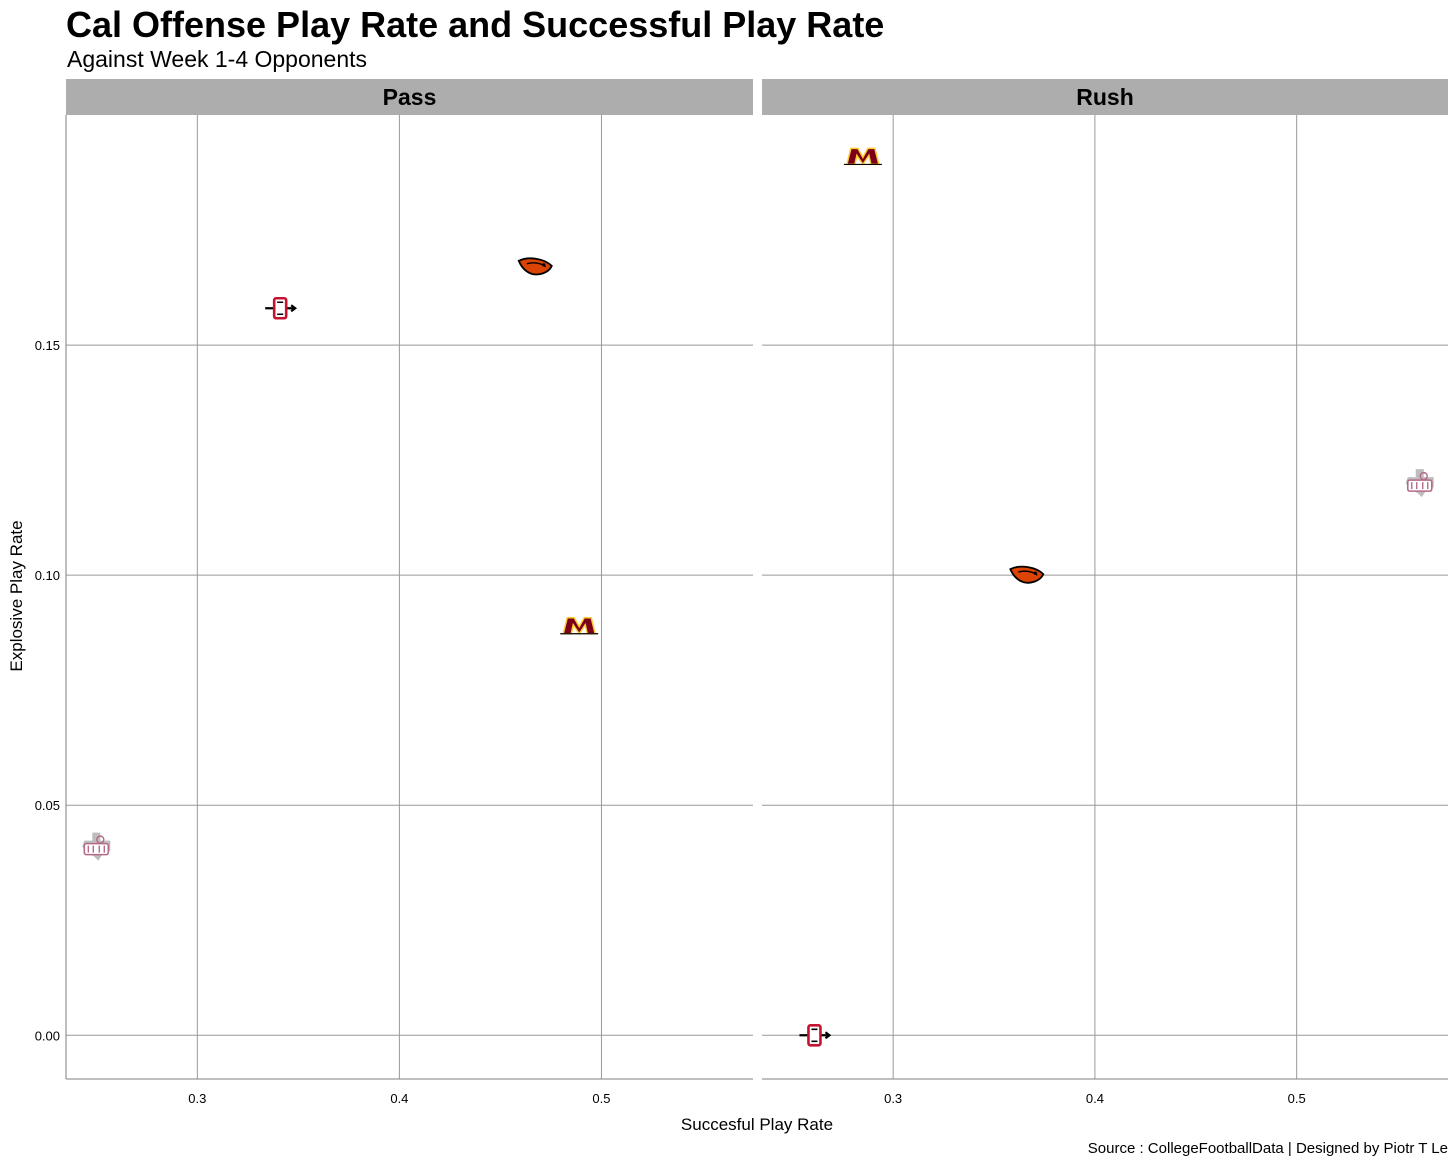 Image resolution: width=1456 pixels, height=1165 pixels. Describe the element at coordinates (757, 1124) in the screenshot. I see `x-axis-label: Succesful Play Rate` at that location.